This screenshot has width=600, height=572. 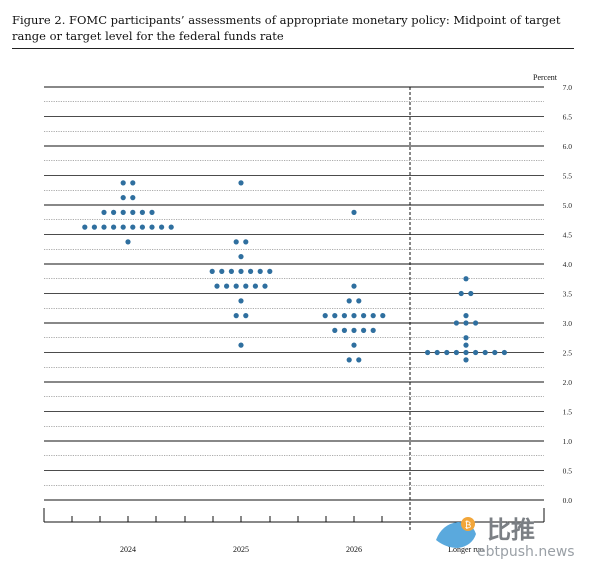 What do you see at coordinates (568, 264) in the screenshot?
I see `y-tick-label: 4.0` at bounding box center [568, 264].